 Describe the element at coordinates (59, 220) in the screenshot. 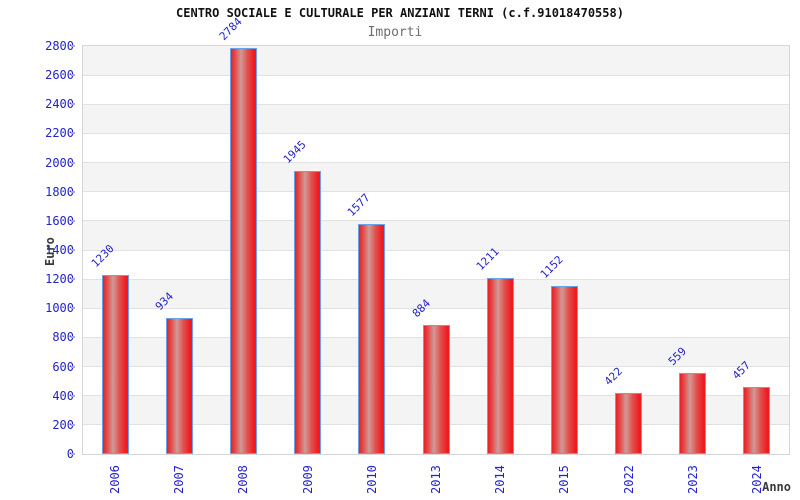

I see `y-tick-label: 1600` at that location.